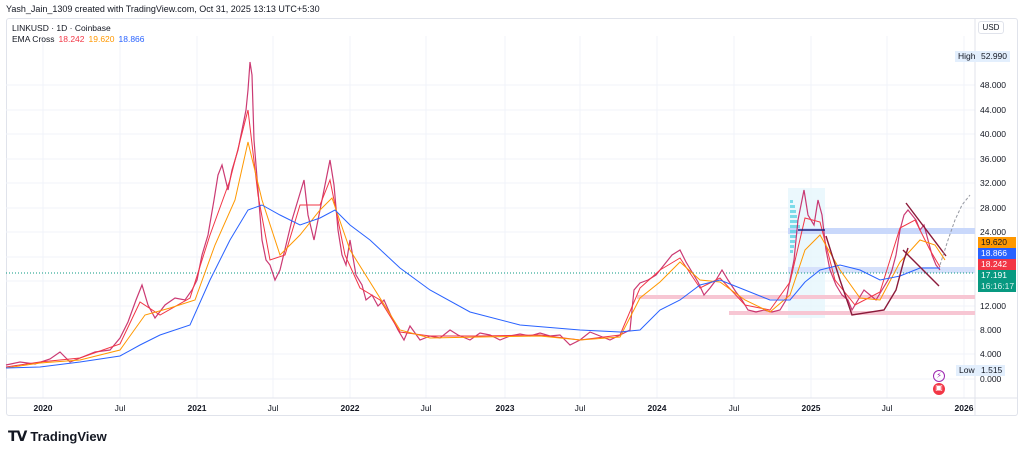  I want to click on svg-text: 48.000, so click(993, 85).